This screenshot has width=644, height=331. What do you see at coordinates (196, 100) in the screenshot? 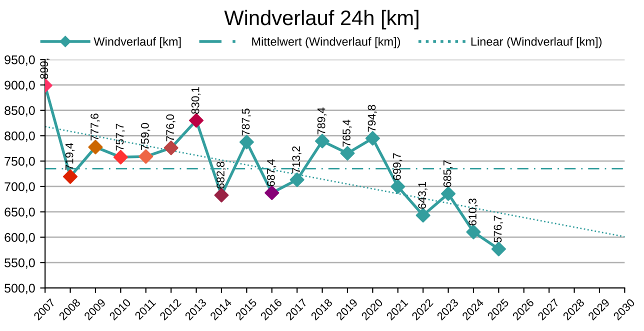
I see `data-label: 830,1` at bounding box center [196, 100].